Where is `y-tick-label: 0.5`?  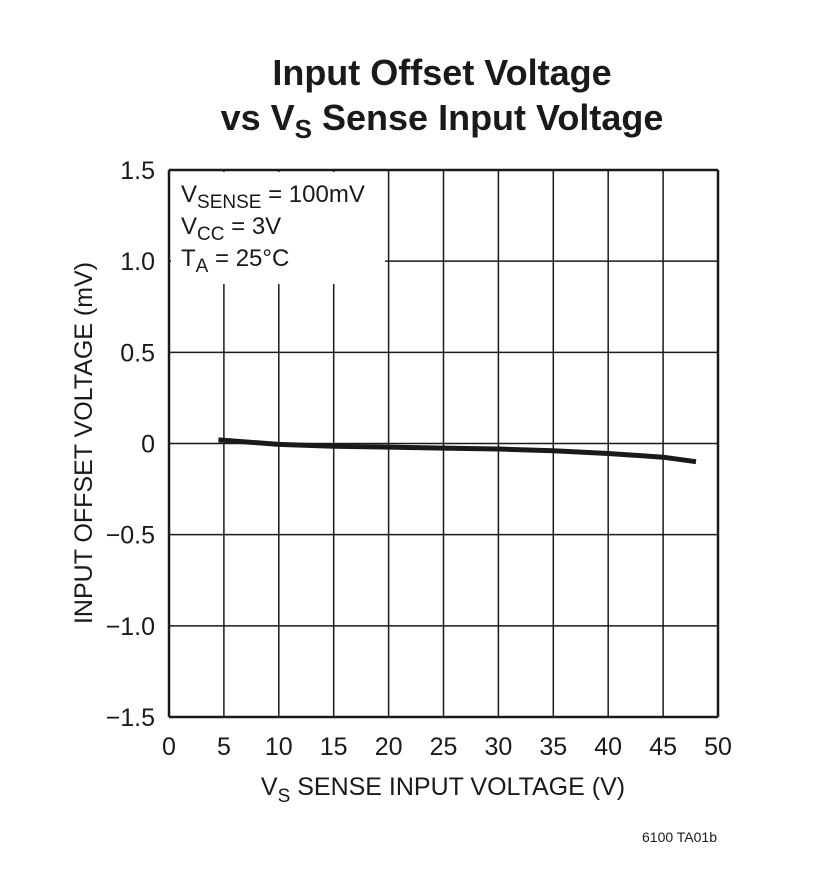
y-tick-label: 0.5 is located at coordinates (137, 353).